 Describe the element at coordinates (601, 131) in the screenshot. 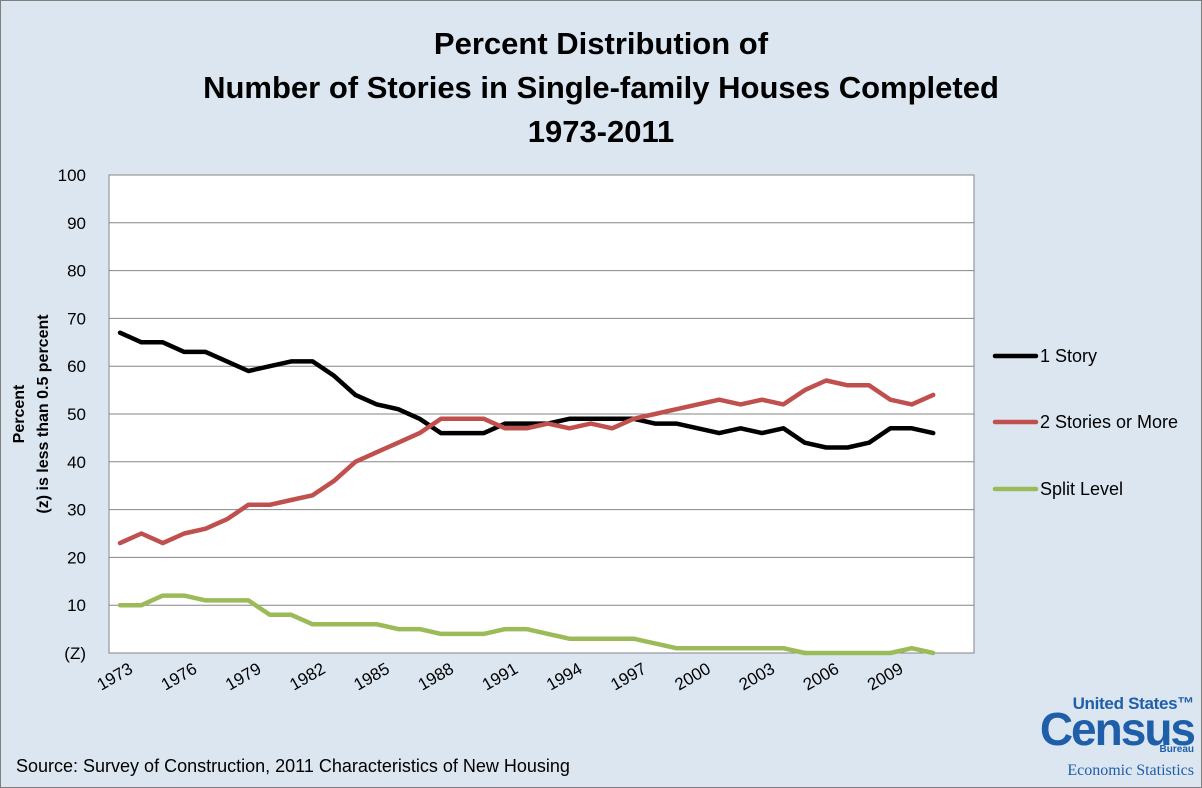

I see `chart-title-line-3: 1973-2011` at that location.